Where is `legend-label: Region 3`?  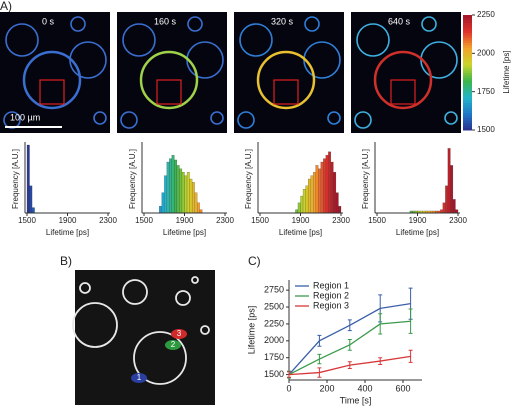
legend-label: Region 3 is located at coordinates (331, 305).